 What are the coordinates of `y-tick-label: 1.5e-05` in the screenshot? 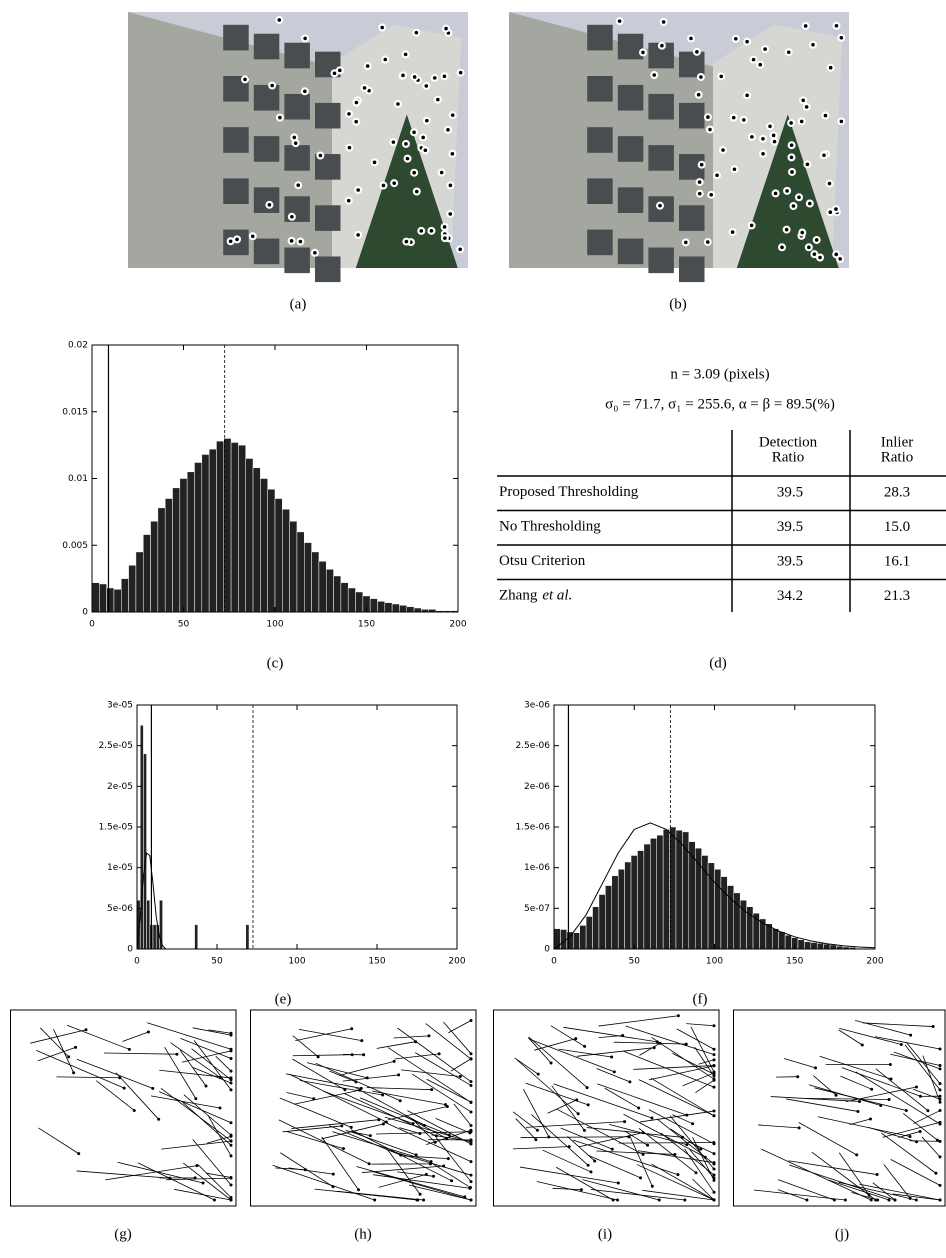 It's located at (115, 828).